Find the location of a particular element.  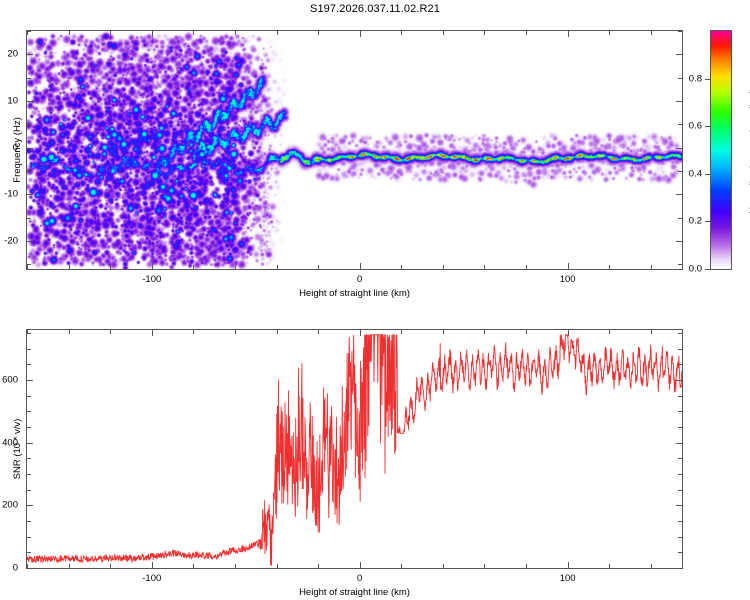

y-tick-label: 600 is located at coordinates (10, 380).